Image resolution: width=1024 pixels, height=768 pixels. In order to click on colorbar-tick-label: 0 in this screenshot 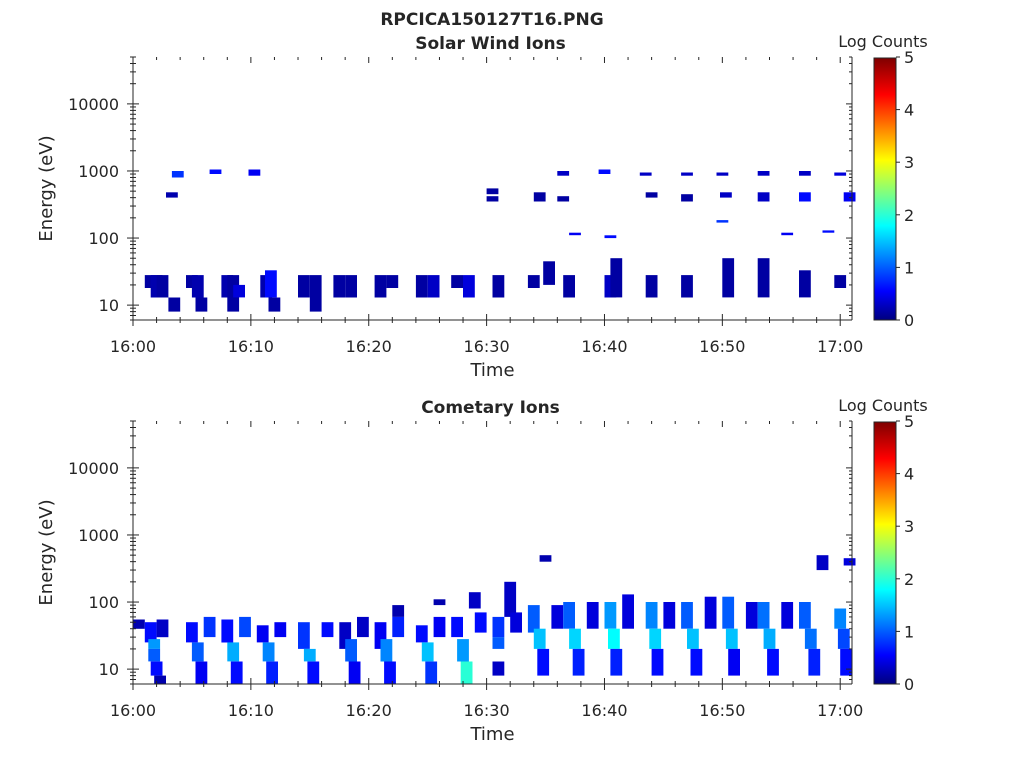, I will do `click(909, 684)`.